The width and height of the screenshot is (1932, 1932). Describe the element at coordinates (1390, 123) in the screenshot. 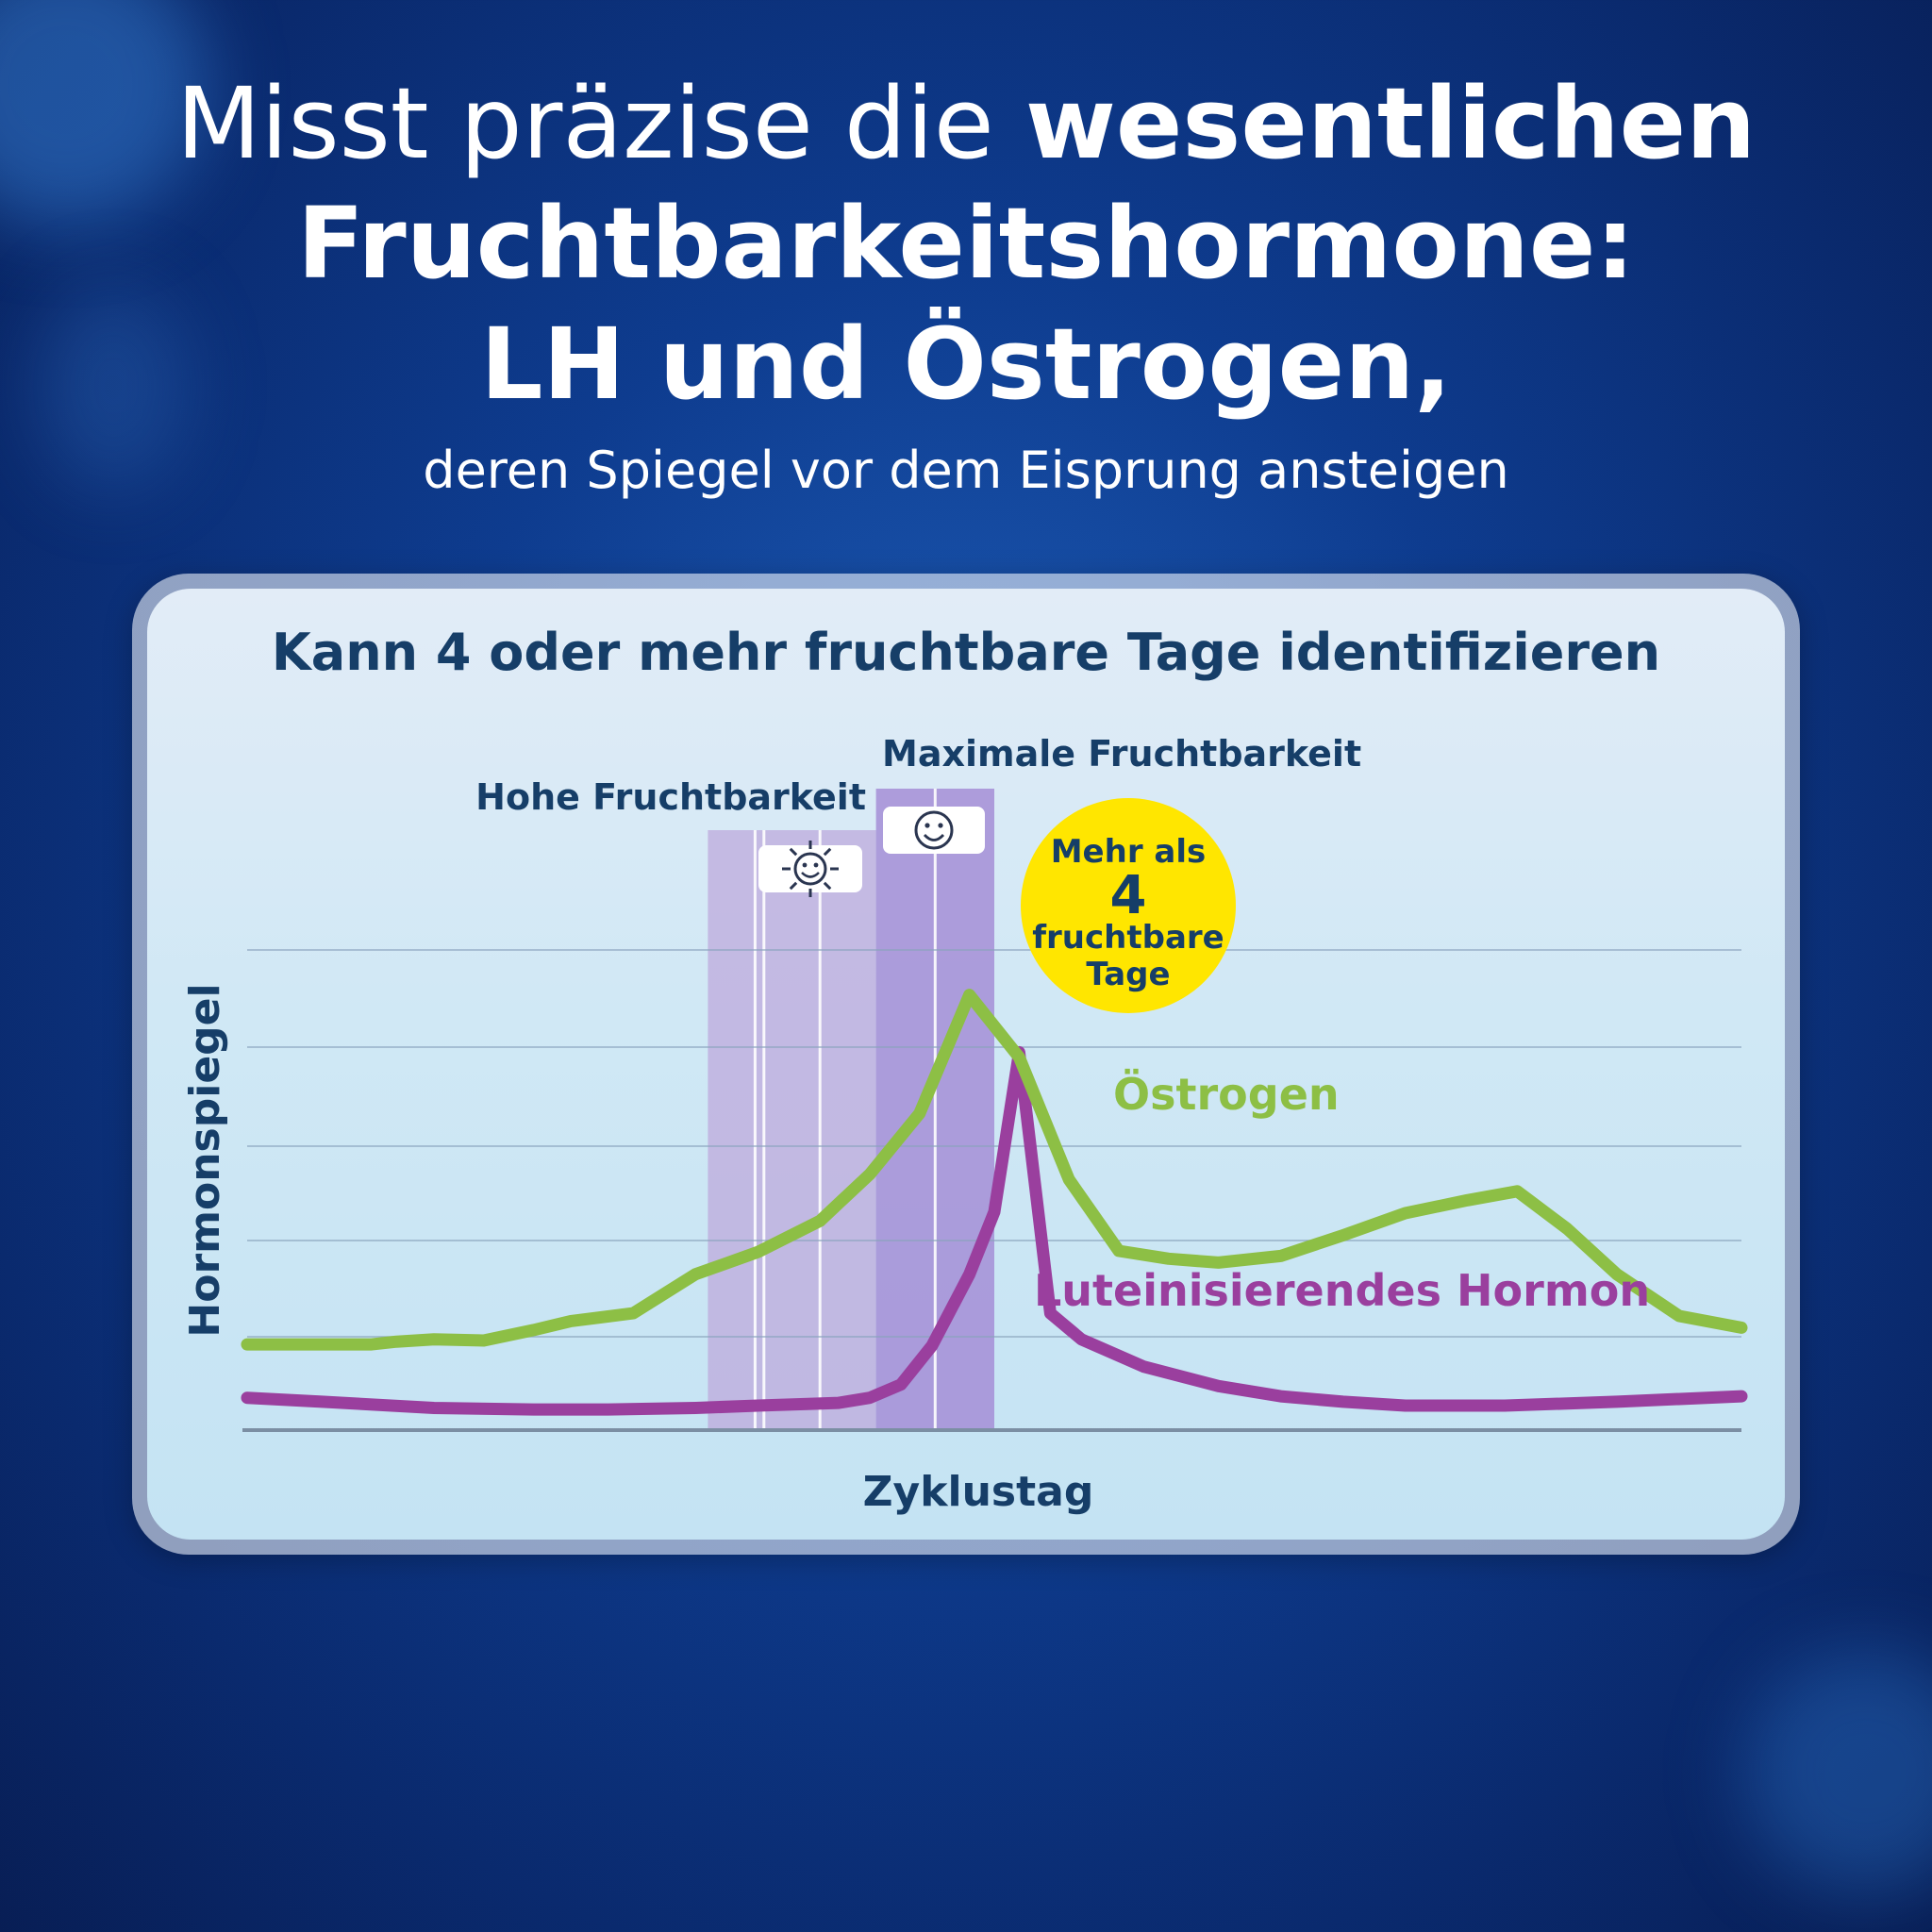

I see `headline-bold-text: wesentlichen` at that location.